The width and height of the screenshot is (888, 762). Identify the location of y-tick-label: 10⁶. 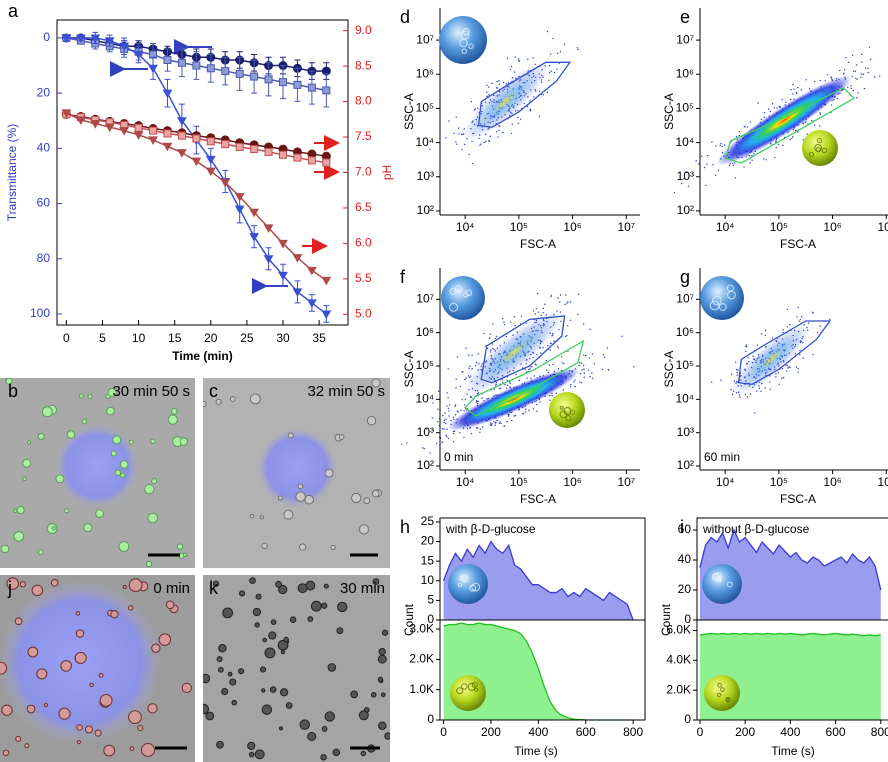
(685, 73).